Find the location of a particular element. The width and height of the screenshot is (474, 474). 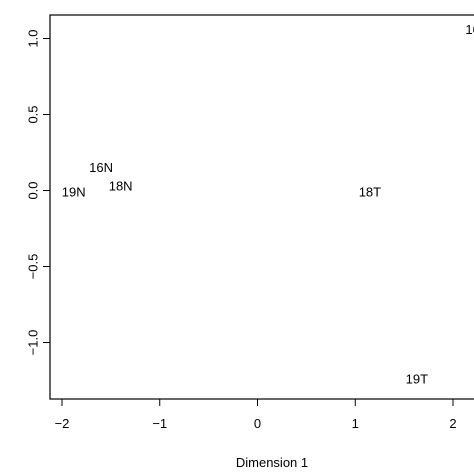

y-tick-label: 1.0 is located at coordinates (33, 38).